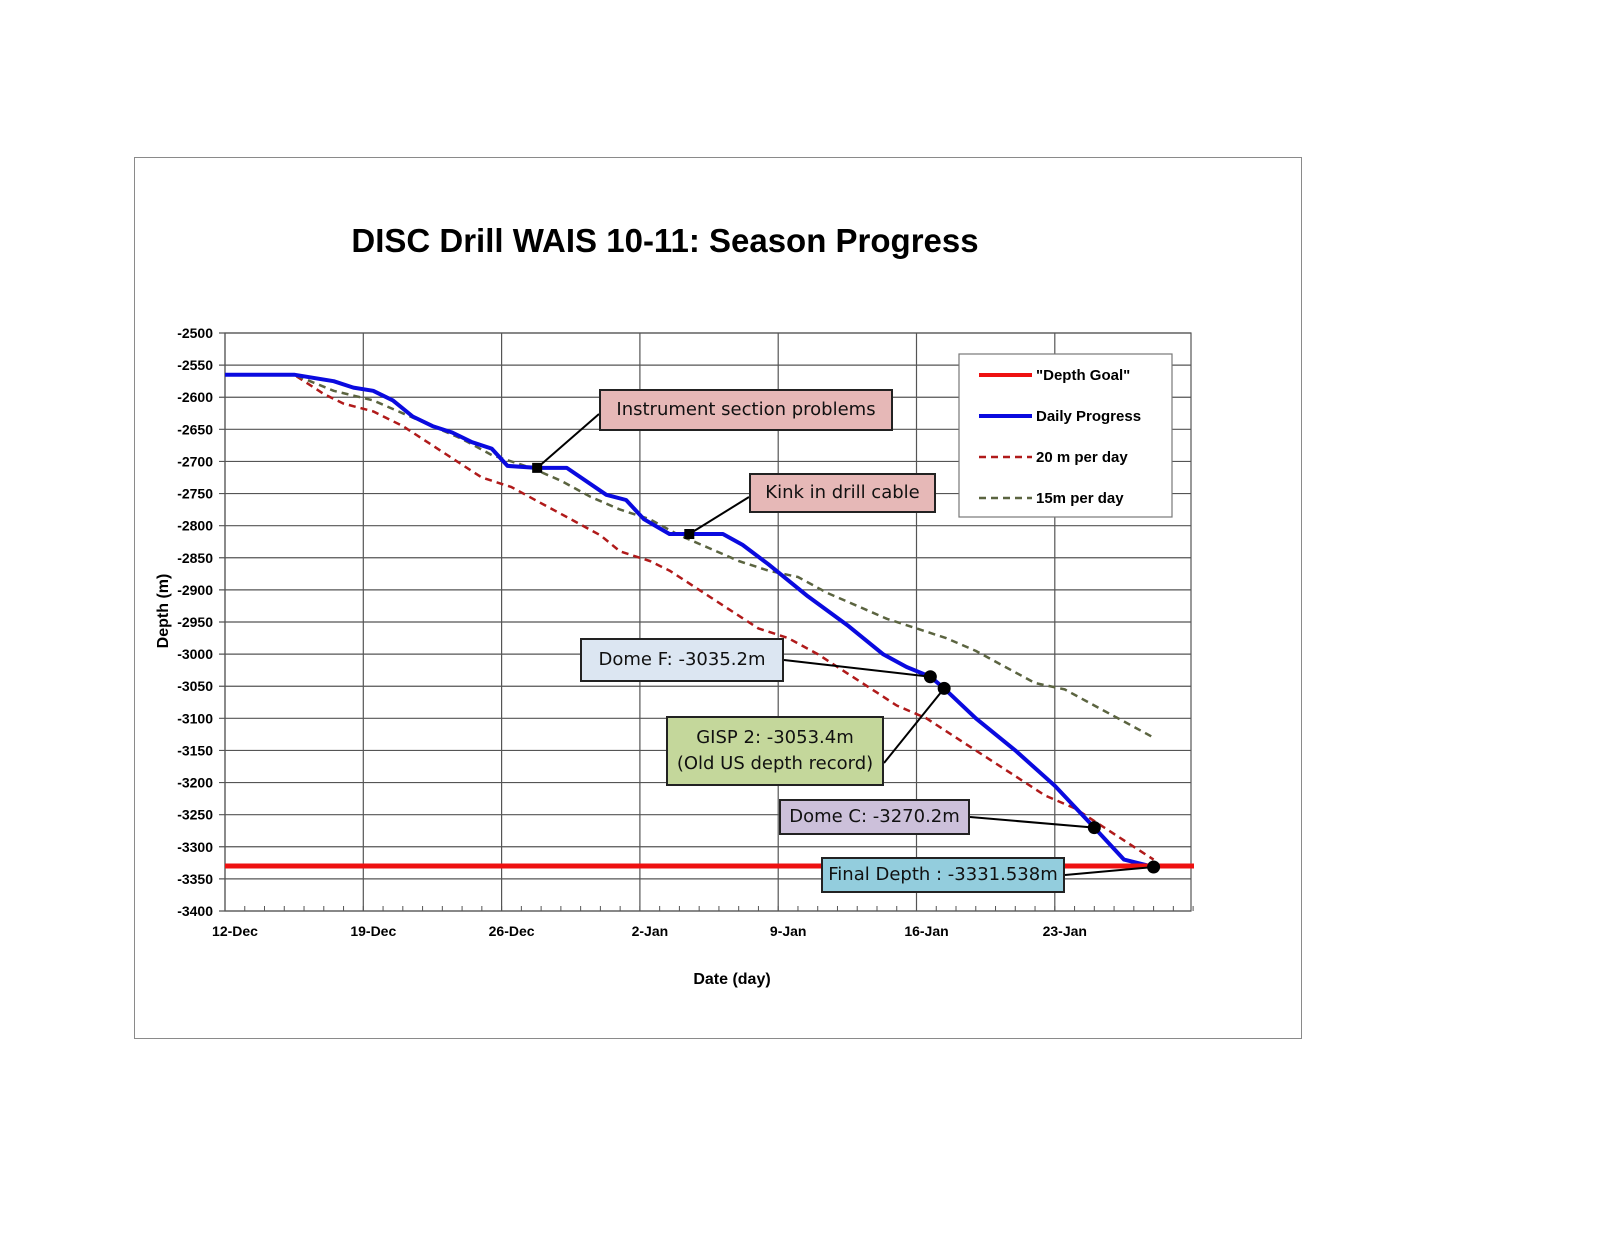  I want to click on y-tick-label: -2850, so click(195, 558).